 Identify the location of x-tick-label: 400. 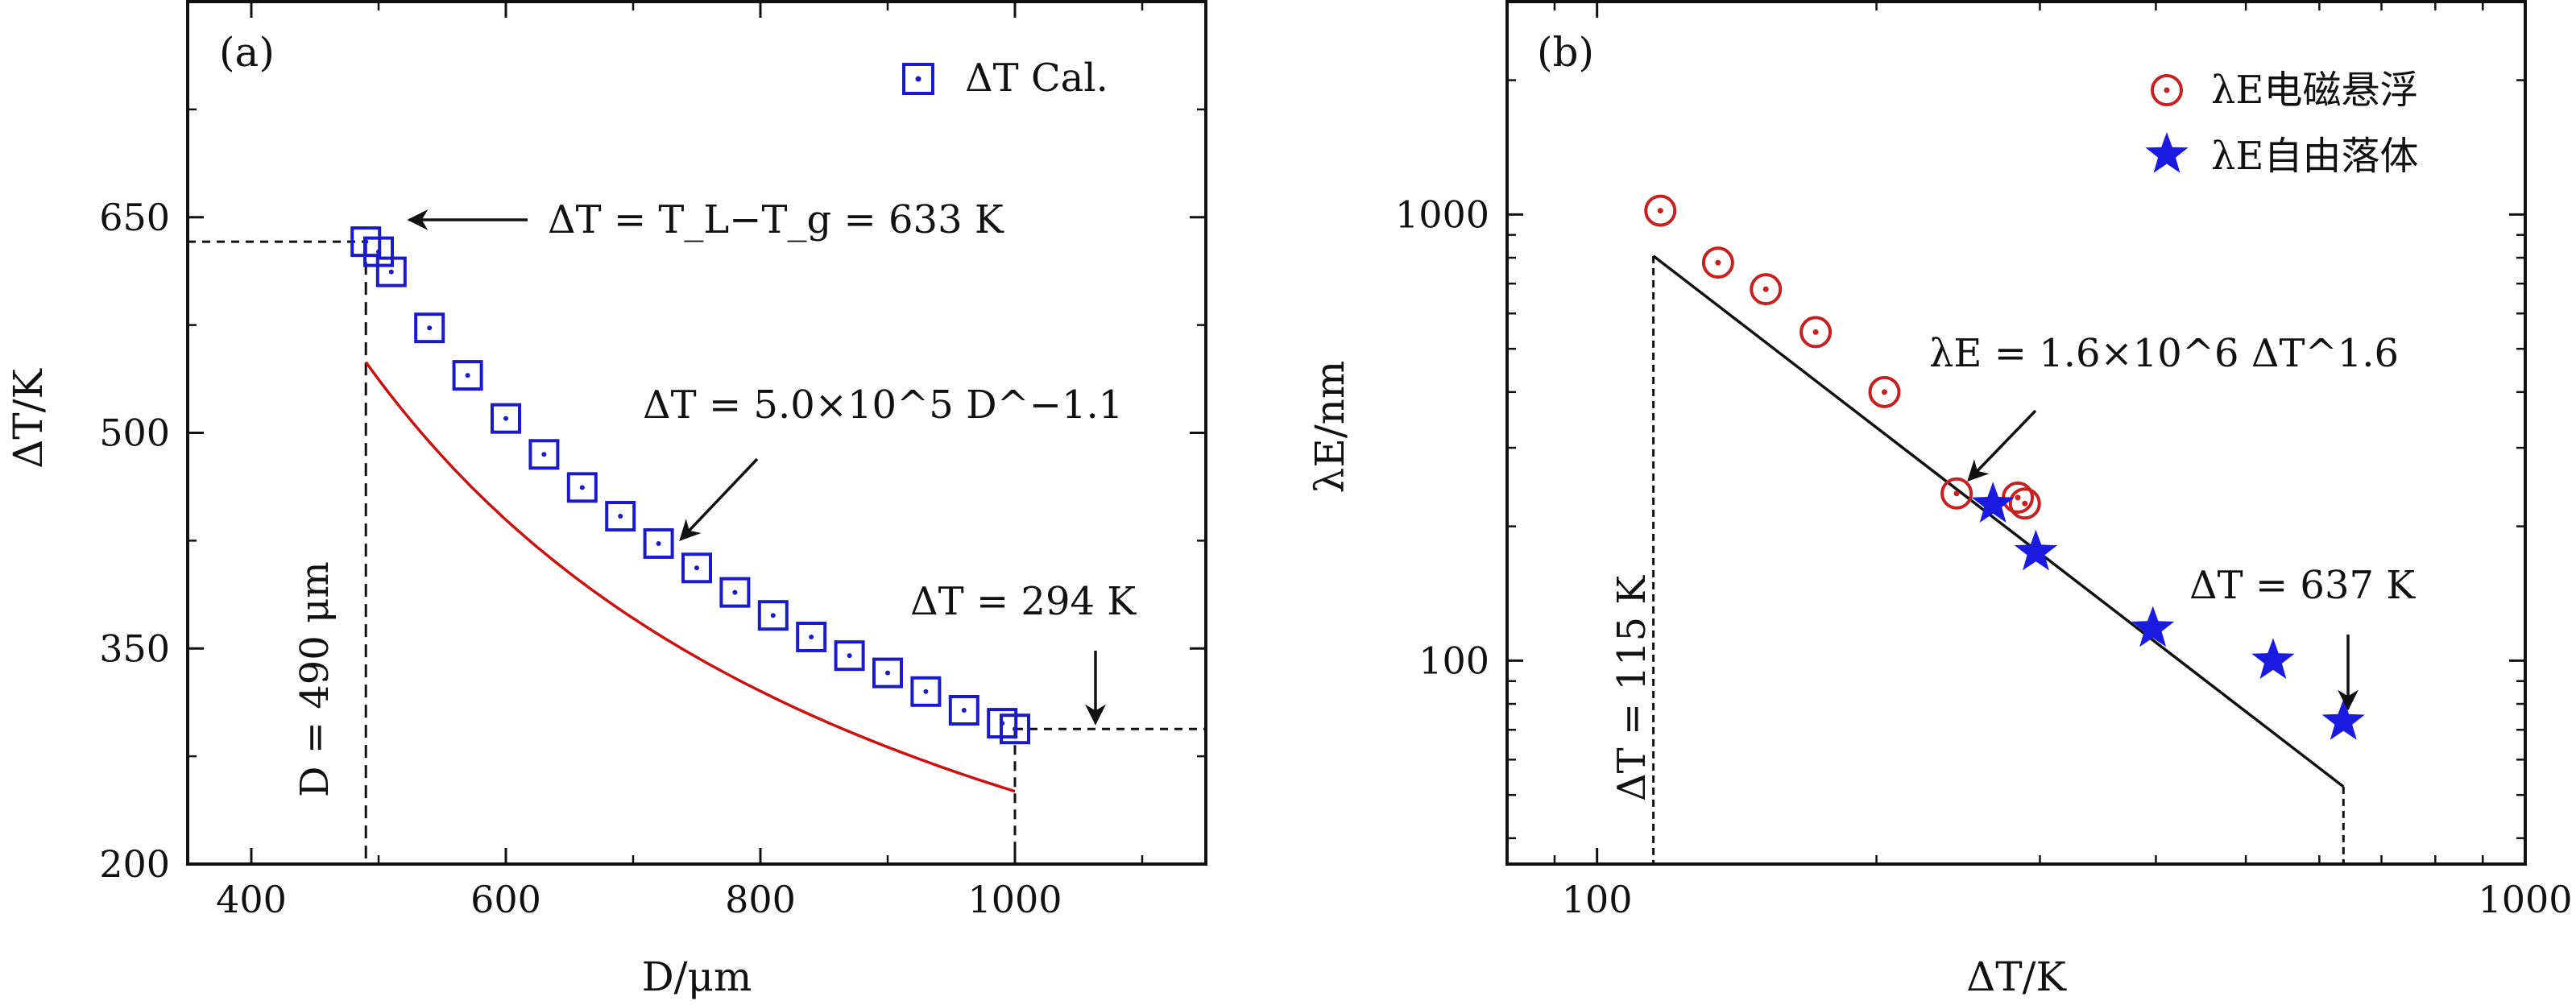
(251, 900).